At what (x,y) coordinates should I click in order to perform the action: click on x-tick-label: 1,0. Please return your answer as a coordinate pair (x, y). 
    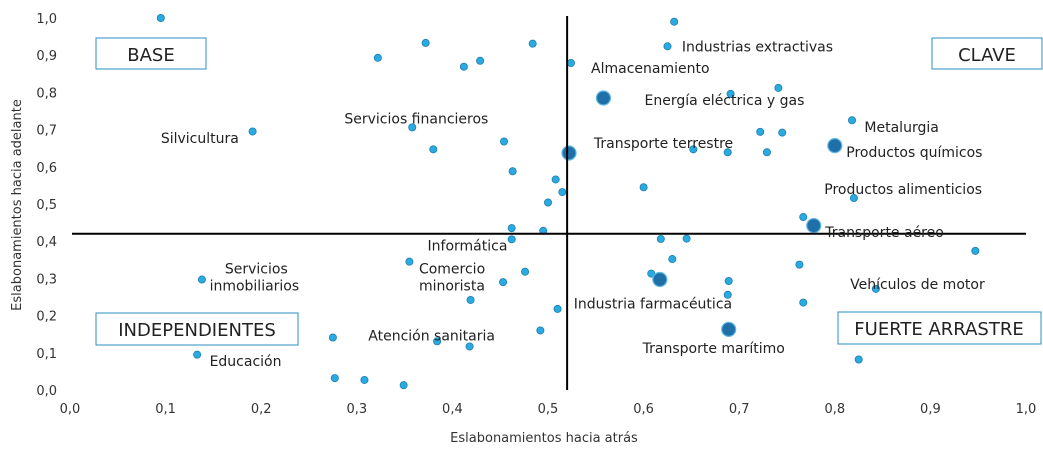
    Looking at the image, I should click on (1026, 409).